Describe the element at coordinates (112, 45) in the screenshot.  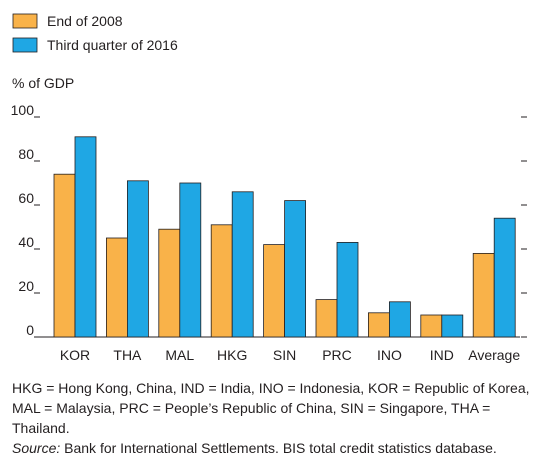
I see `legend-label-1: Third quarter of 2016` at that location.